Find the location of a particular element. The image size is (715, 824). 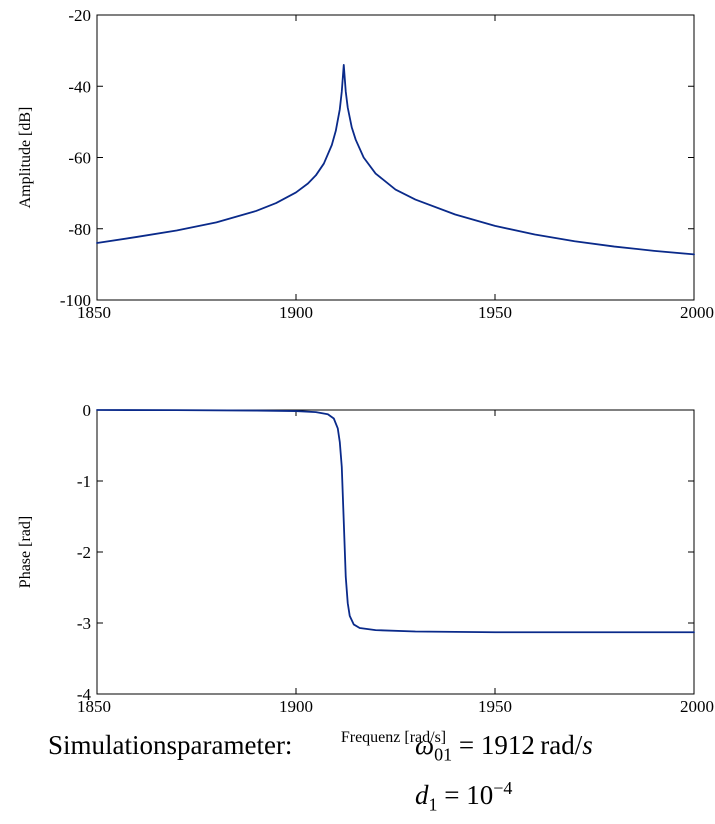

omega-subscript: 01 is located at coordinates (443, 754).